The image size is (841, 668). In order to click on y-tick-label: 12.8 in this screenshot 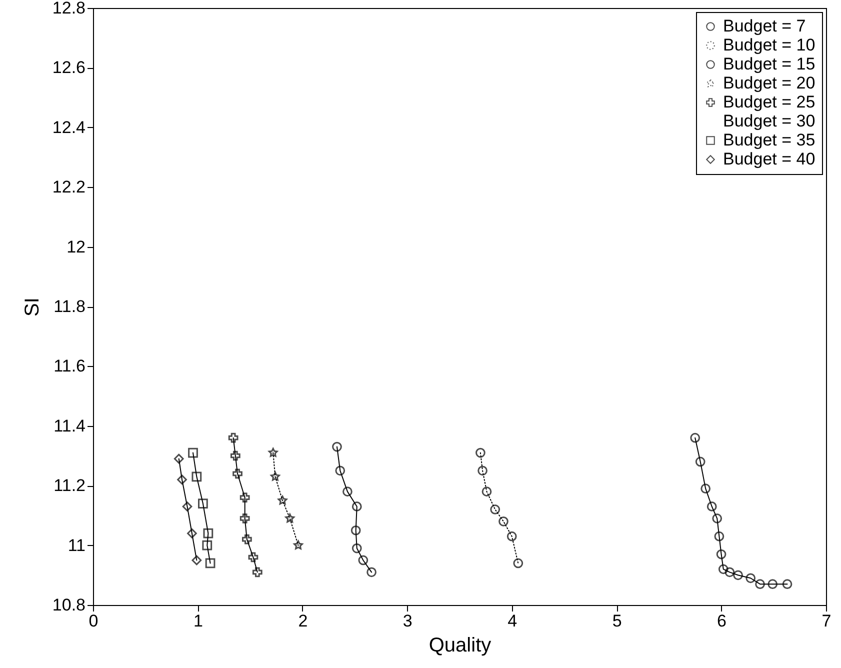, I will do `click(69, 9)`.